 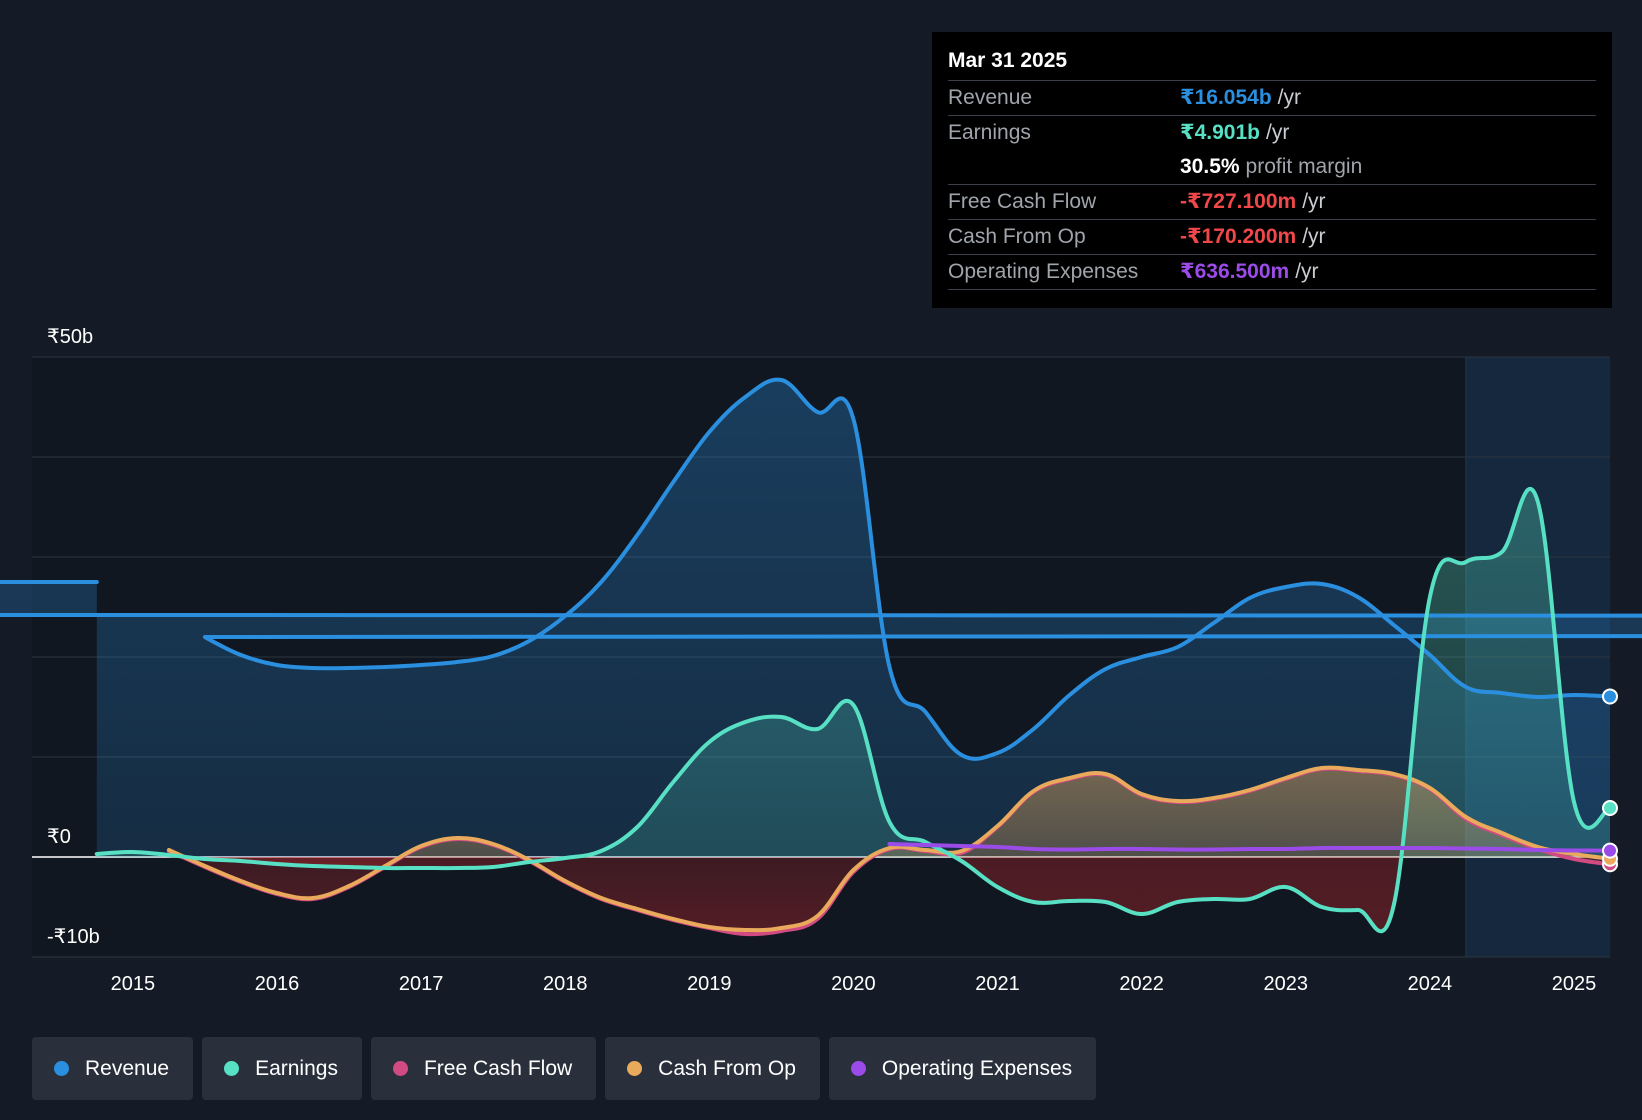 I want to click on legend-label: Free Cash Flow, so click(x=498, y=1068).